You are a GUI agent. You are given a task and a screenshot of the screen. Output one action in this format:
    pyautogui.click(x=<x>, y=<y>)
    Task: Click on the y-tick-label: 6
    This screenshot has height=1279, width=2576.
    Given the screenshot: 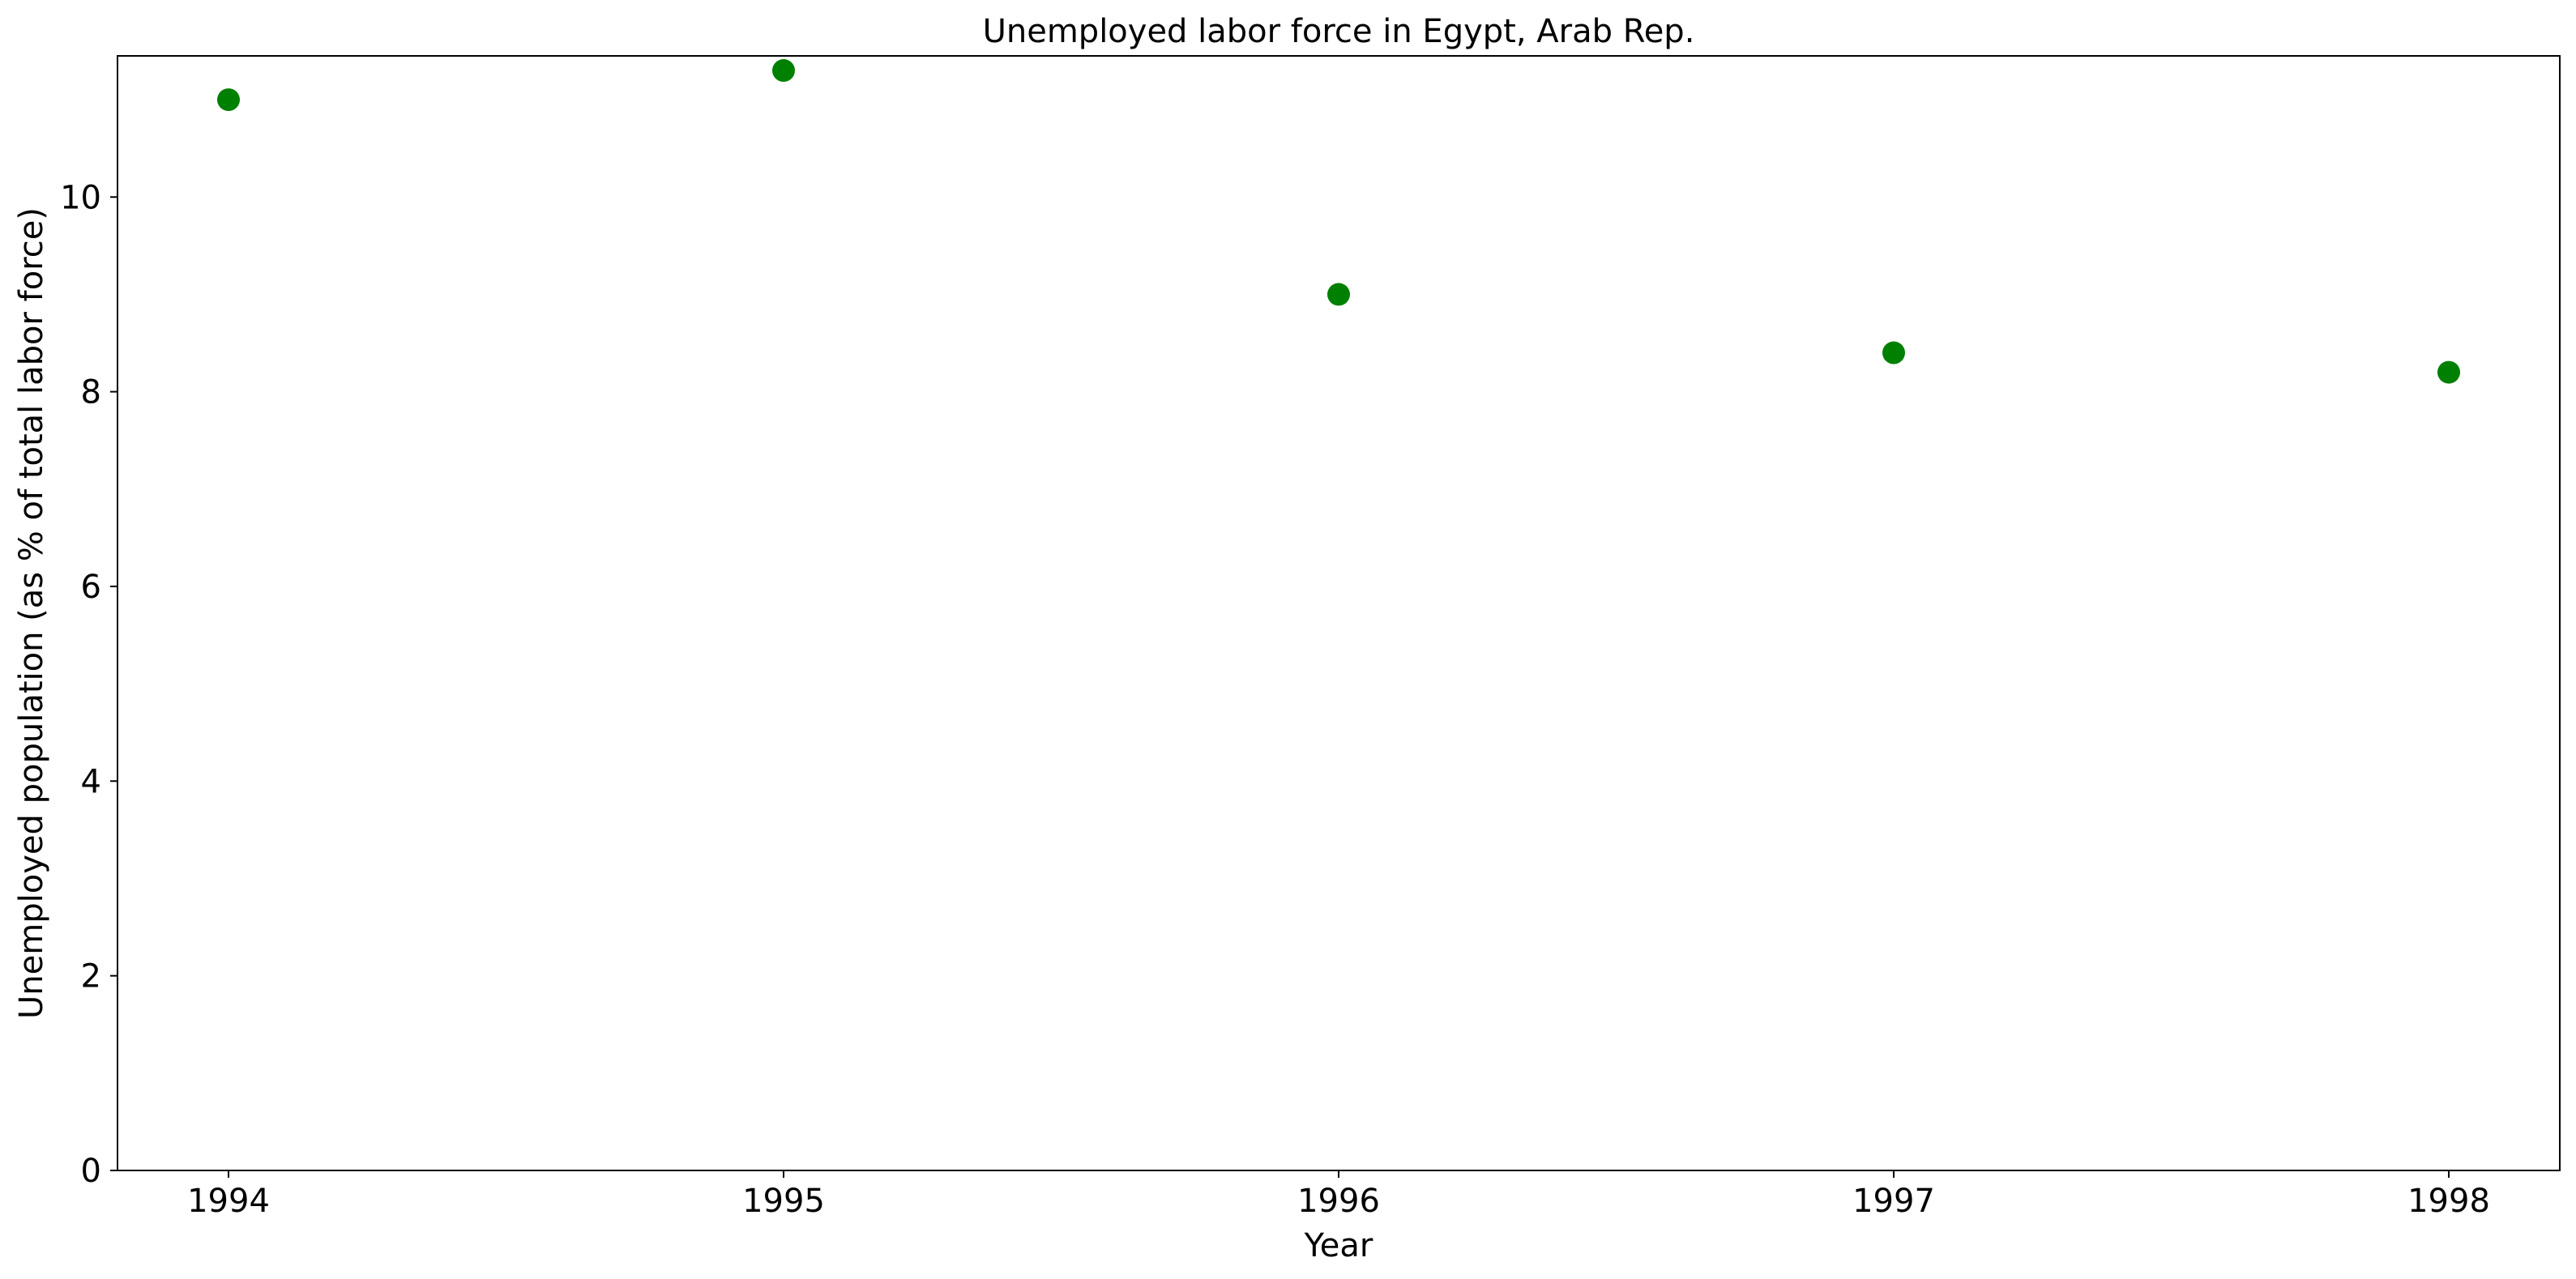 What is the action you would take?
    pyautogui.click(x=91, y=587)
    